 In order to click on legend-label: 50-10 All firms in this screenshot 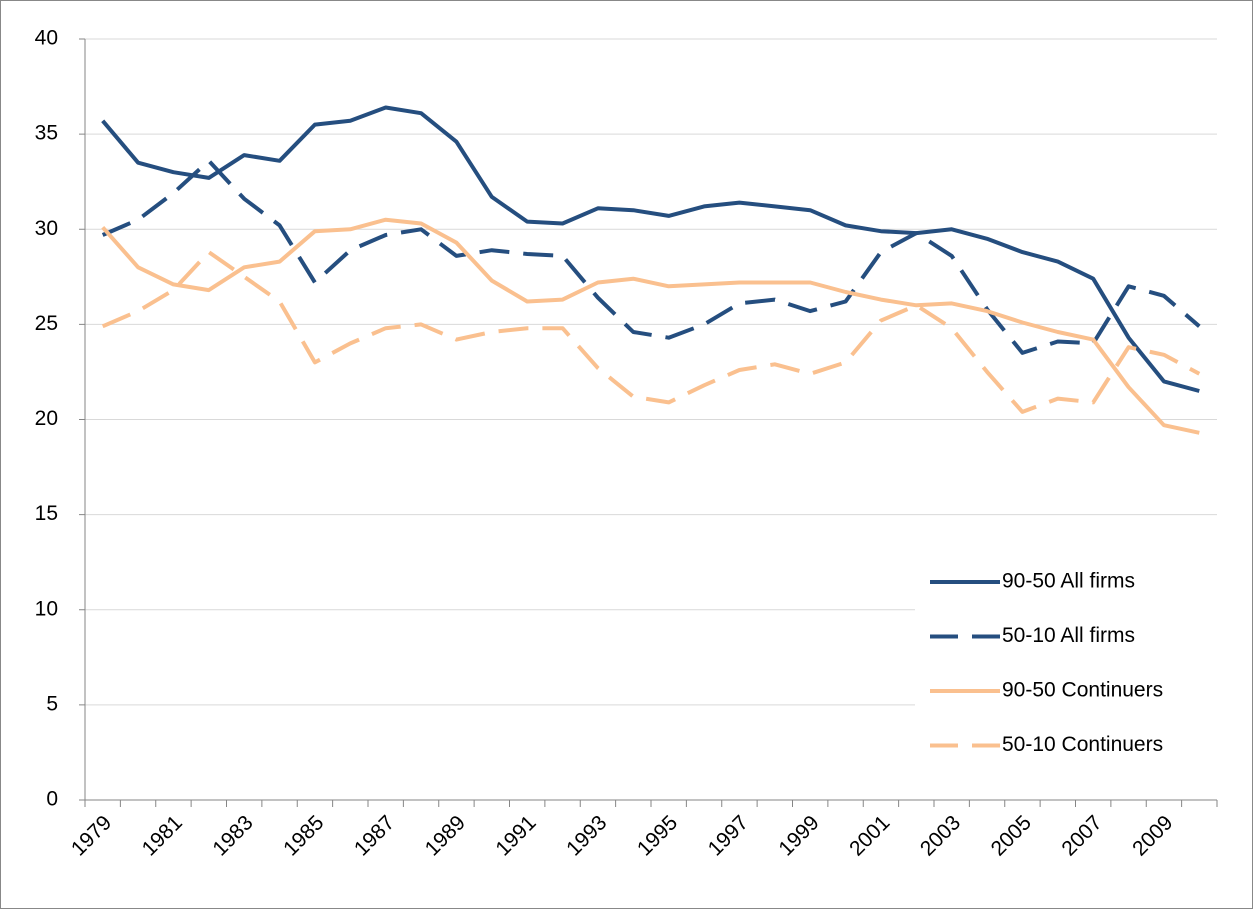, I will do `click(1068, 635)`.